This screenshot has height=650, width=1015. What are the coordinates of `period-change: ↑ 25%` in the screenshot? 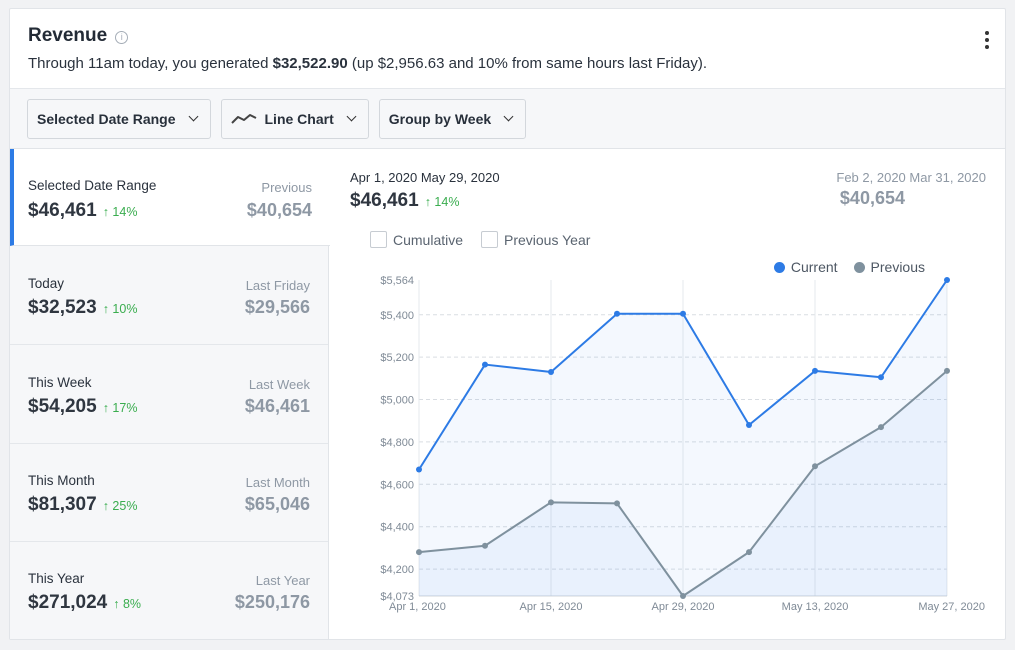 It's located at (120, 506).